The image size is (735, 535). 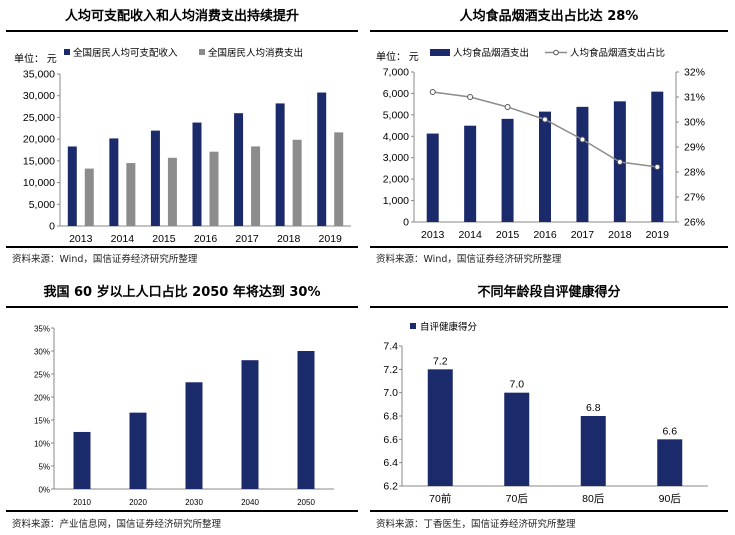 What do you see at coordinates (449, 327) in the screenshot?
I see `legend-label: 自评健康得分` at bounding box center [449, 327].